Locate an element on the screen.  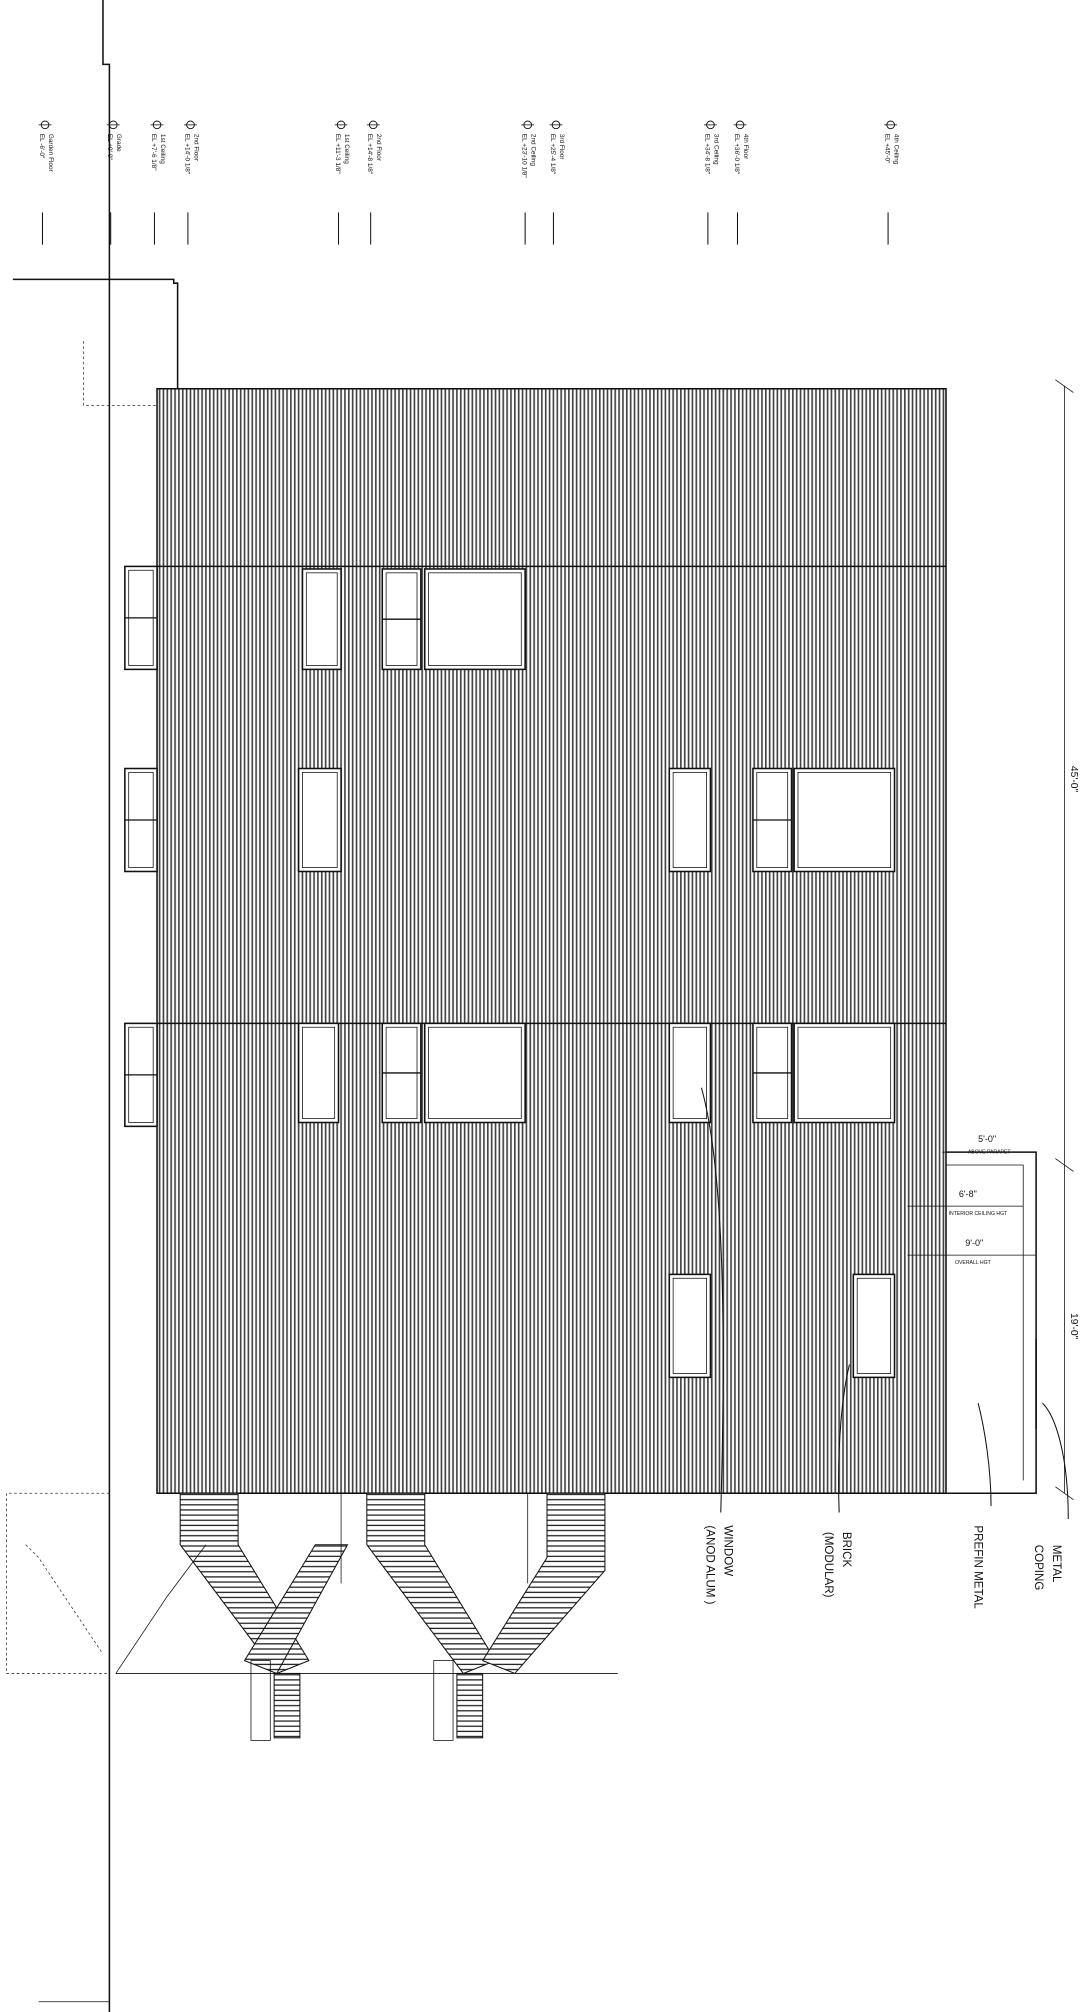
dimension-value: 6'-8" is located at coordinates (968, 1194).